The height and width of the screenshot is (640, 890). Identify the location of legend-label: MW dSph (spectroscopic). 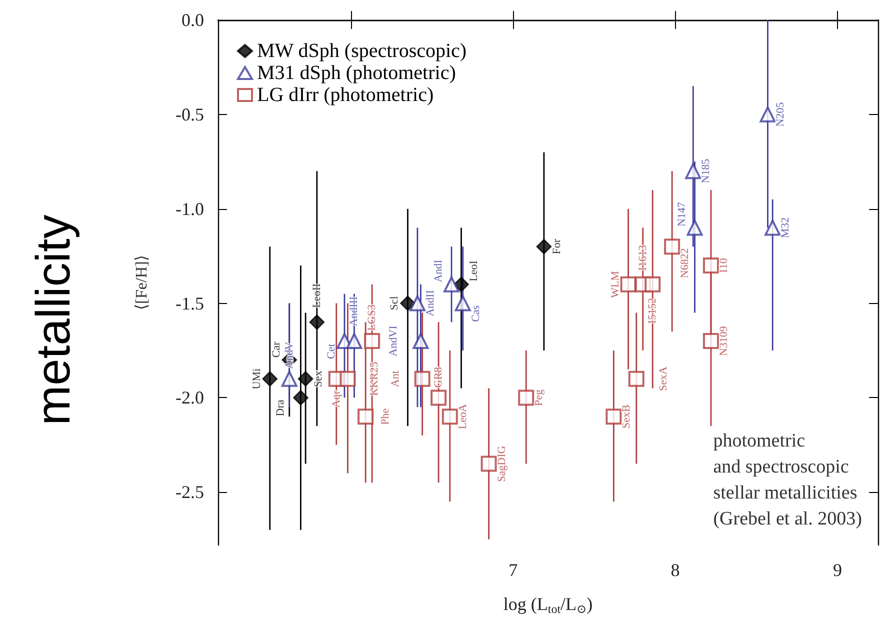
(362, 51).